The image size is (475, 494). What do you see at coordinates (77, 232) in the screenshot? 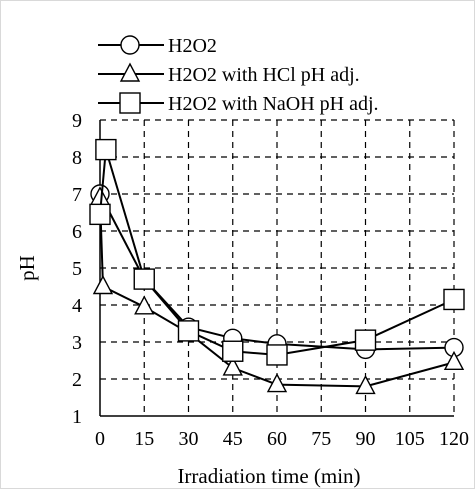
I see `y-tick-label: 6` at bounding box center [77, 232].